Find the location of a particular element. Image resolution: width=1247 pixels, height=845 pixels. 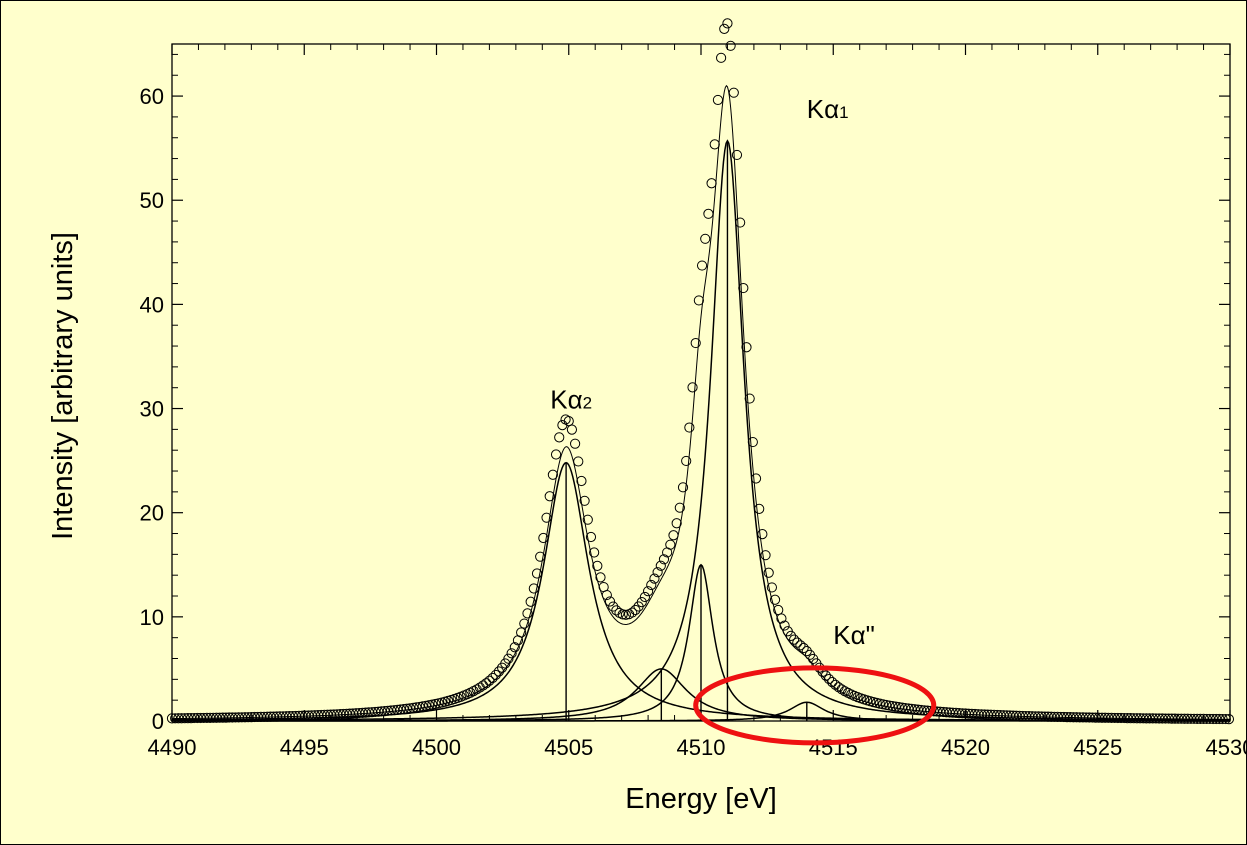

y-axis-title: Intensity [arbitrary units] is located at coordinates (63, 386).